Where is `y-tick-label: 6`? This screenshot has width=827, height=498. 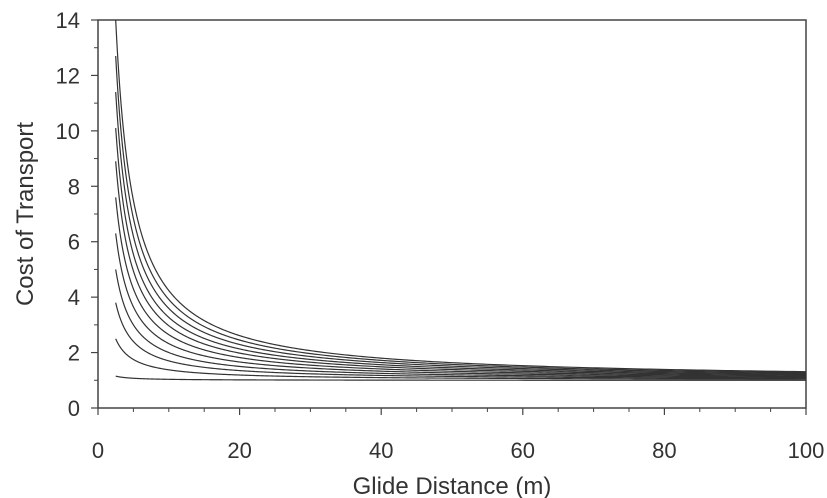 y-tick-label: 6 is located at coordinates (74, 242).